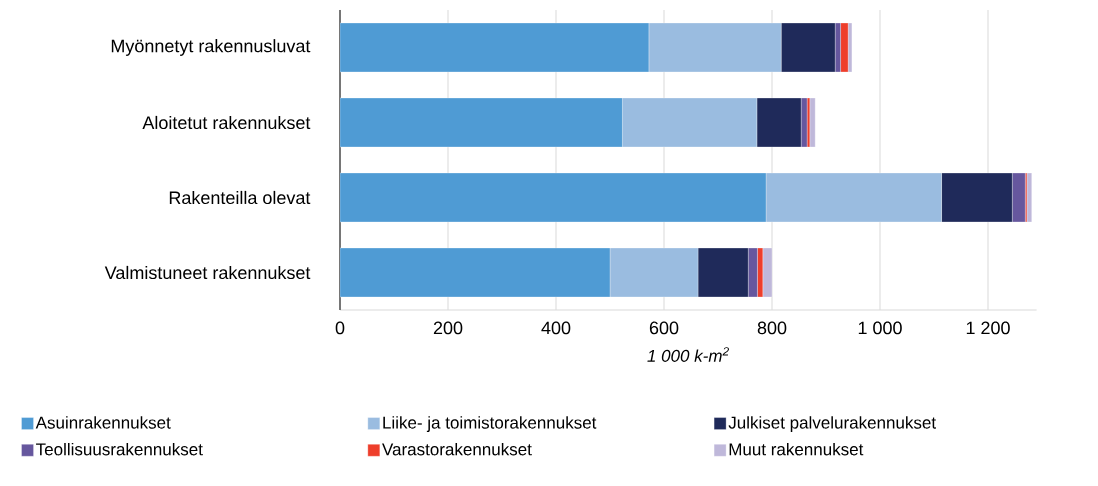 The width and height of the screenshot is (1098, 486). I want to click on x-axis-title: 1 000 k-m$^{2}$, so click(688, 354).